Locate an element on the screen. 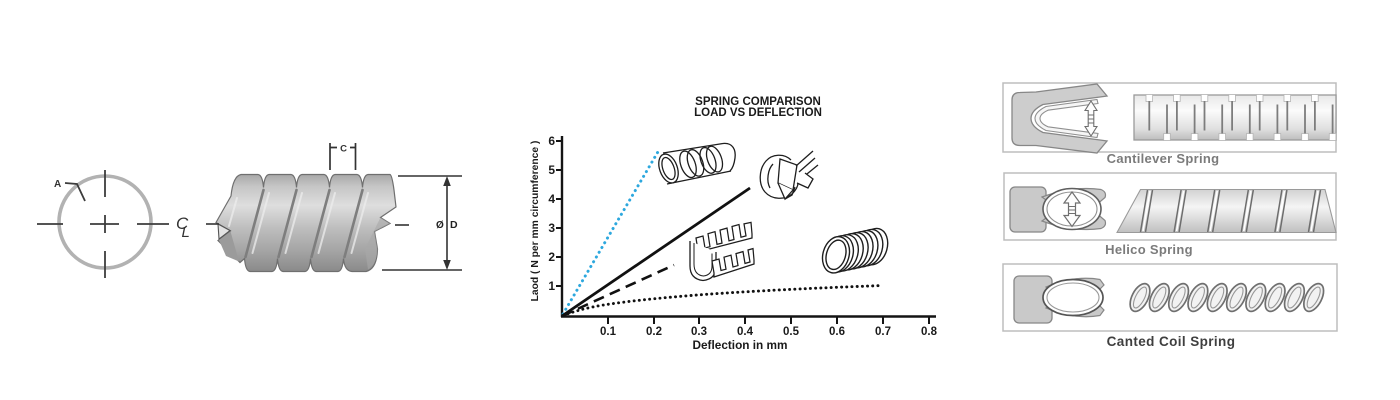 This screenshot has height=400, width=1400. svg-text: 0.1 is located at coordinates (608, 332).